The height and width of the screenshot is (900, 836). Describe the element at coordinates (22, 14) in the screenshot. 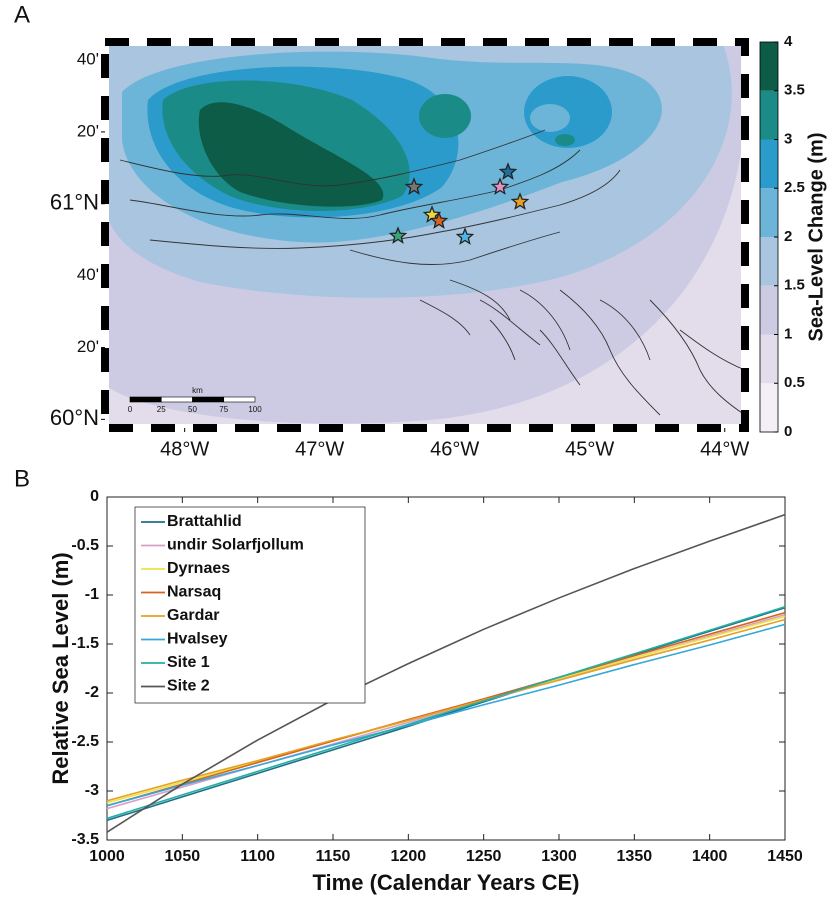

I see `panel-label: A` at that location.